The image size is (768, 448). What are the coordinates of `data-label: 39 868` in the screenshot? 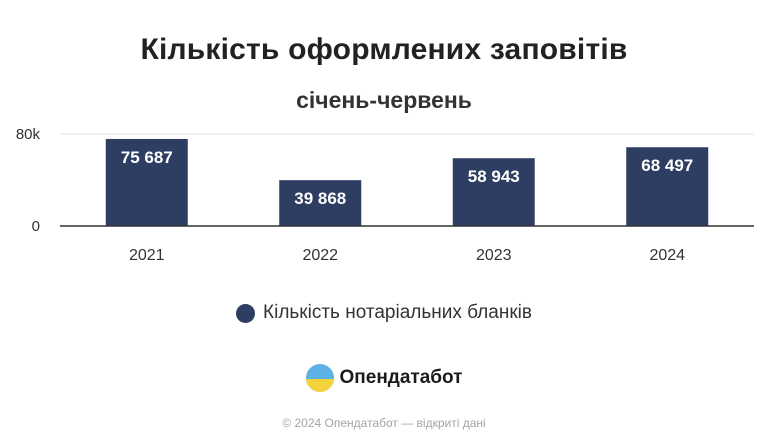 It's located at (320, 198).